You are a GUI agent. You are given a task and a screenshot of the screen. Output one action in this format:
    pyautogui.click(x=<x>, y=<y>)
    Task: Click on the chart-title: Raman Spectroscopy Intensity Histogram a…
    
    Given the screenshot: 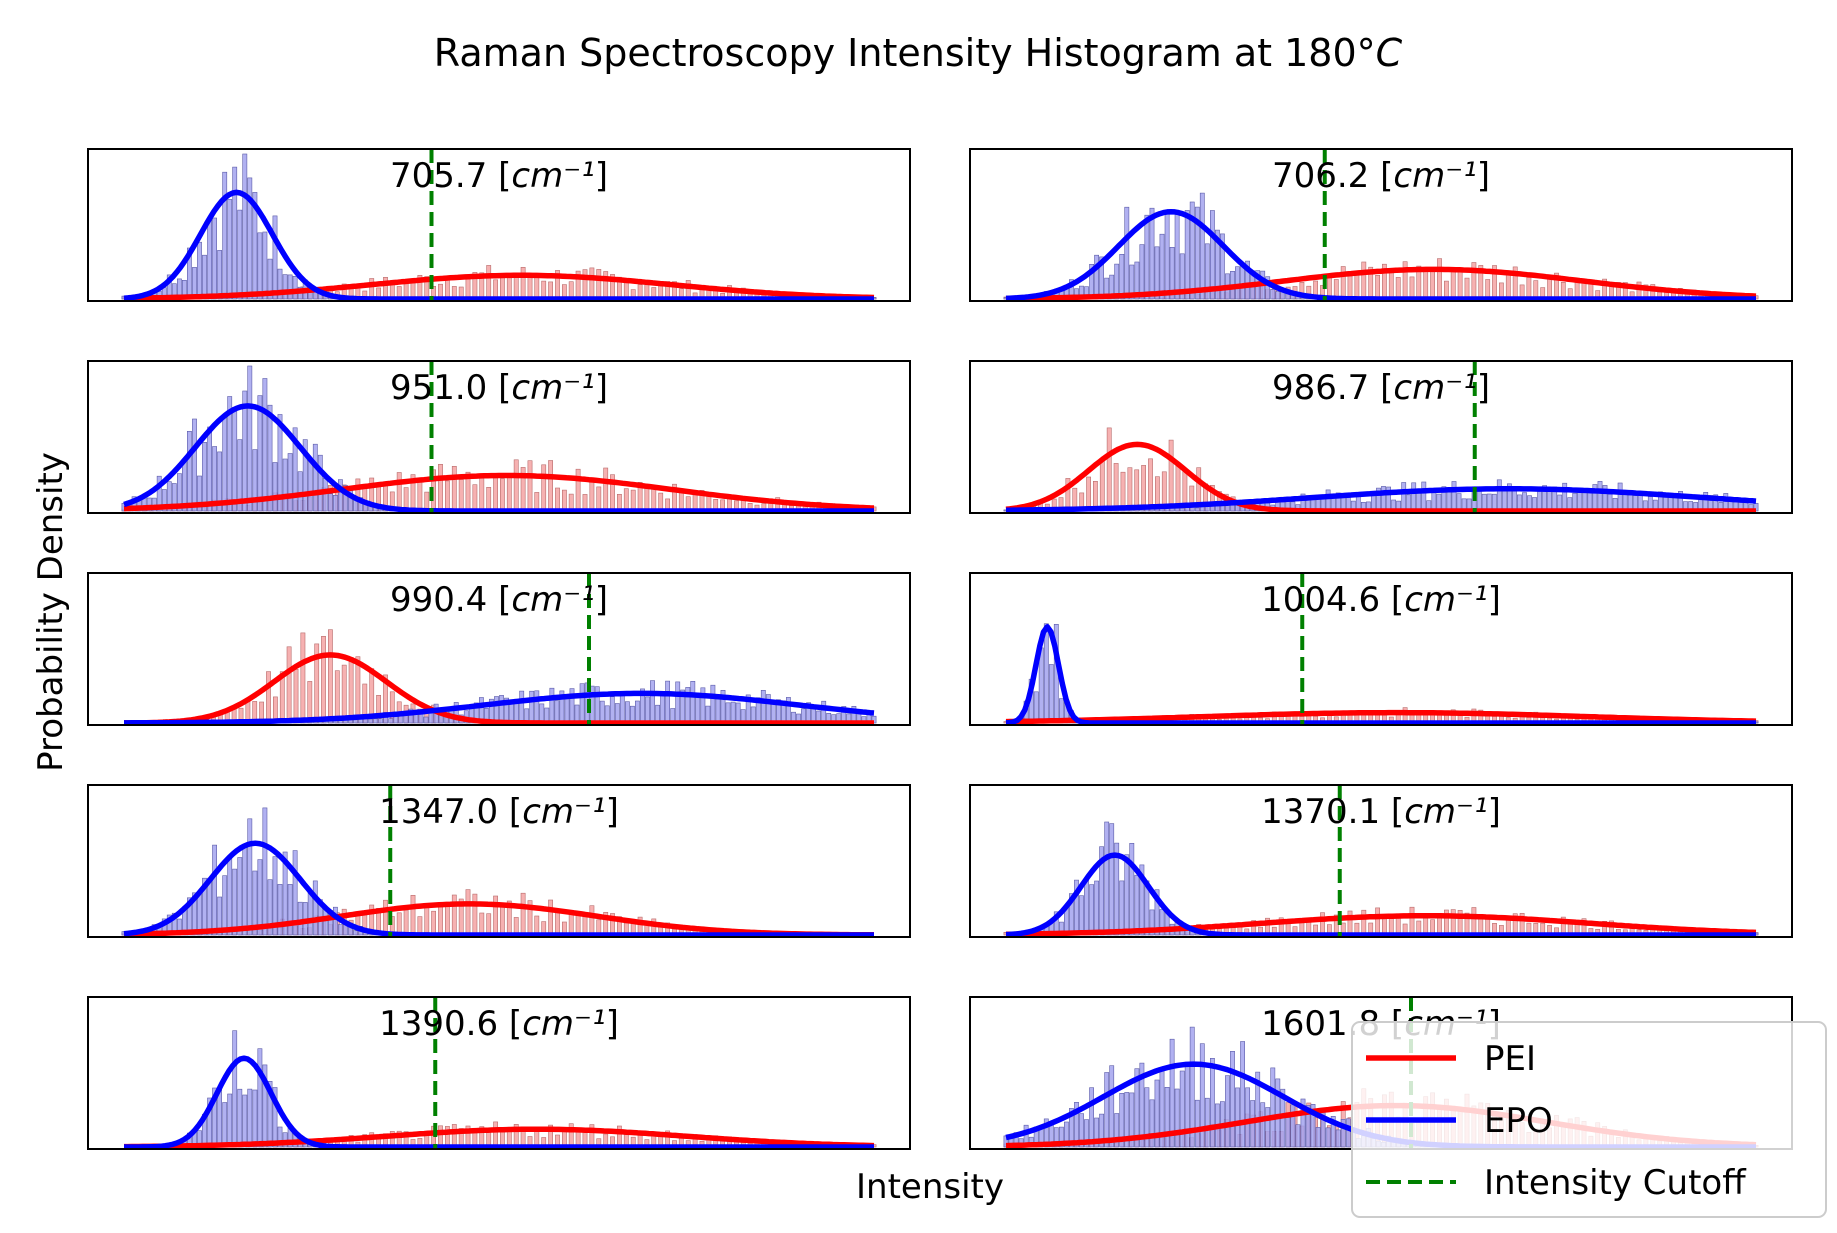 What is the action you would take?
    pyautogui.click(x=918, y=53)
    